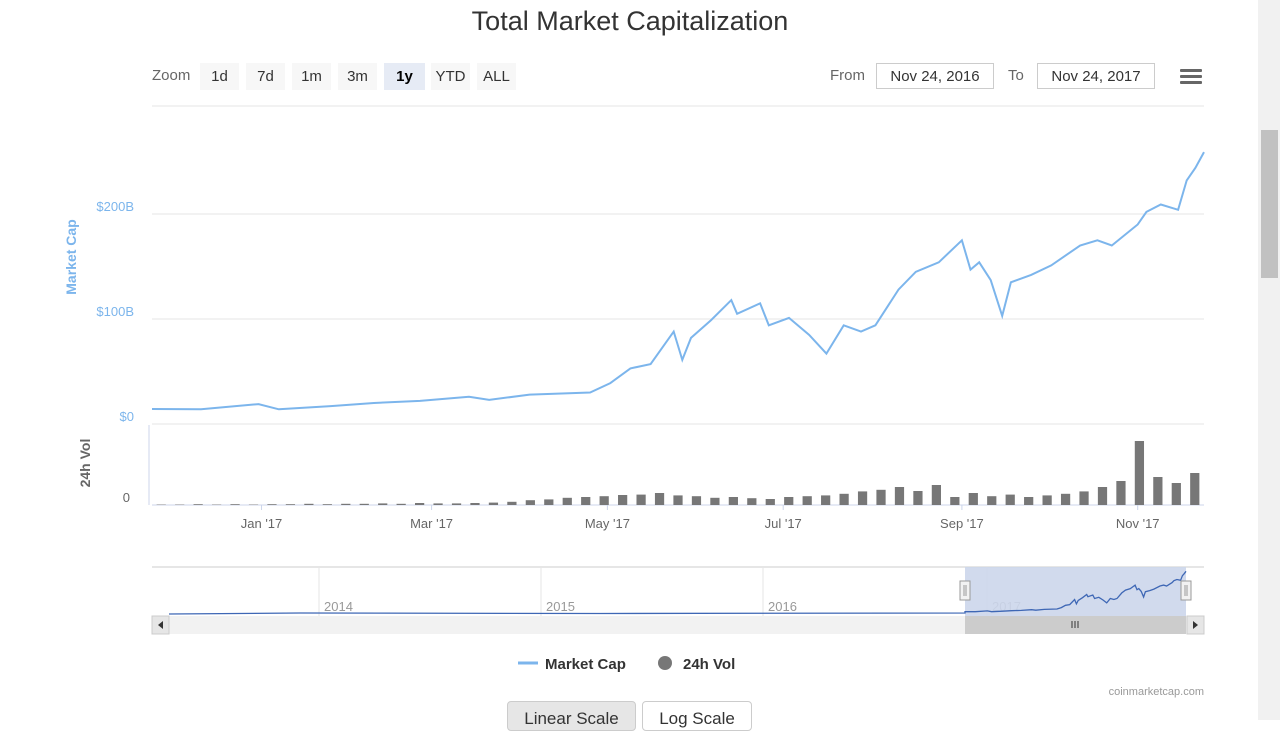 The image size is (1280, 736). I want to click on navigator-year-label: 2014, so click(338, 606).